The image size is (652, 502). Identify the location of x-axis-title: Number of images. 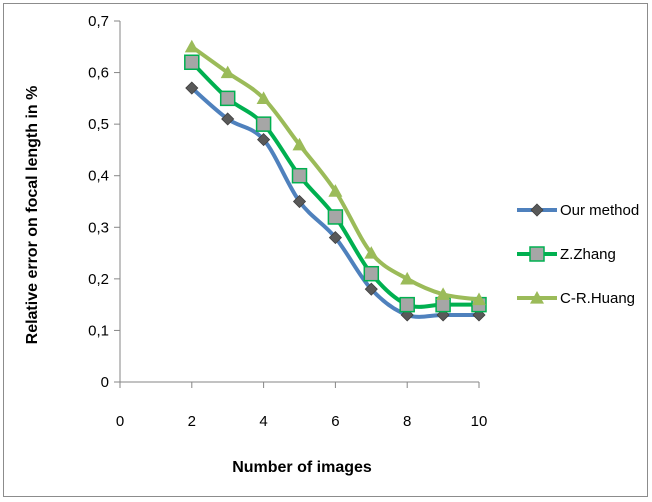
(302, 467).